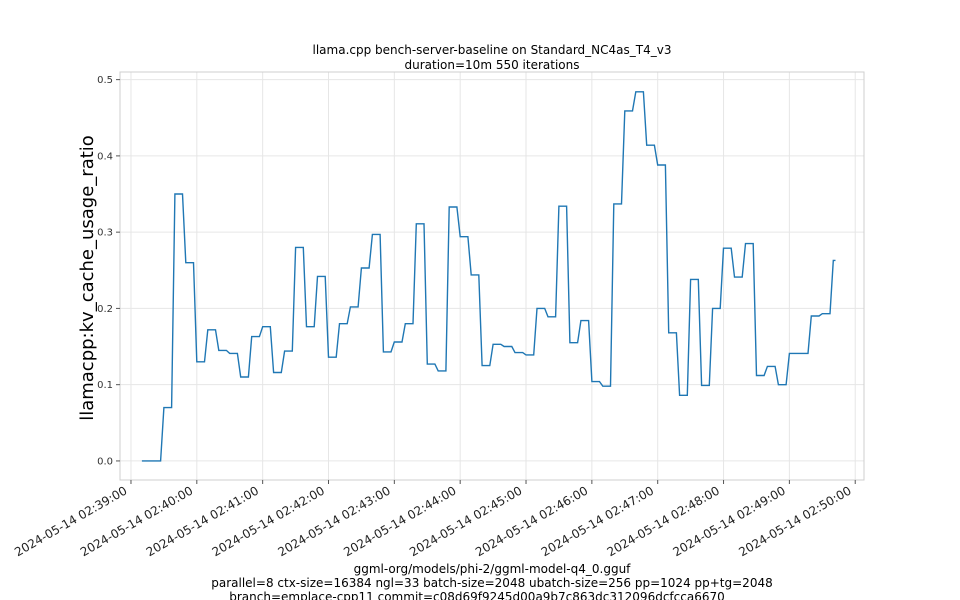  I want to click on x-tick-label: 2024-05-14 02:39:00, so click(70, 521).